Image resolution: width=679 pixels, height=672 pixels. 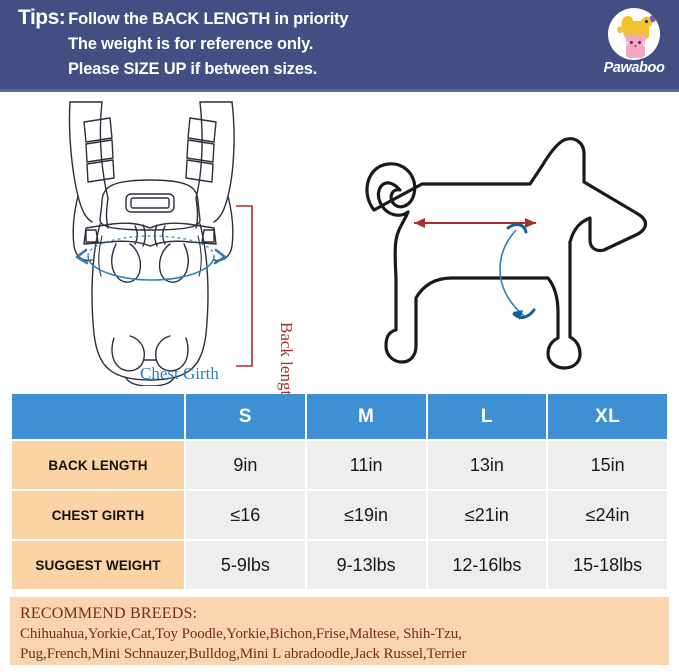 What do you see at coordinates (245, 565) in the screenshot?
I see `cell-suggest-weight-s: 5-9lbs` at bounding box center [245, 565].